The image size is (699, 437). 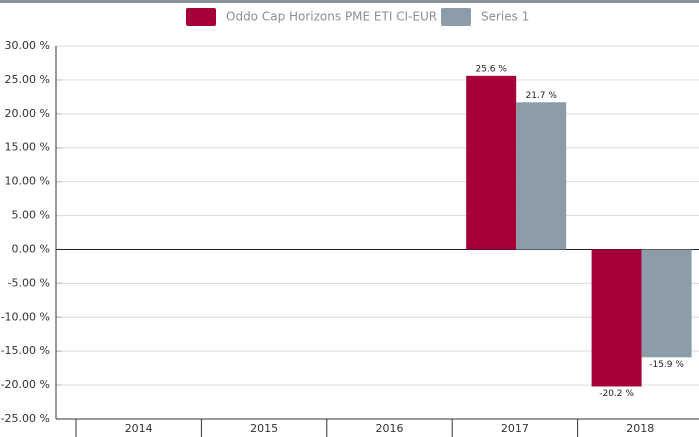 What do you see at coordinates (31, 215) in the screenshot?
I see `y-tick-label: 5.00 %` at bounding box center [31, 215].